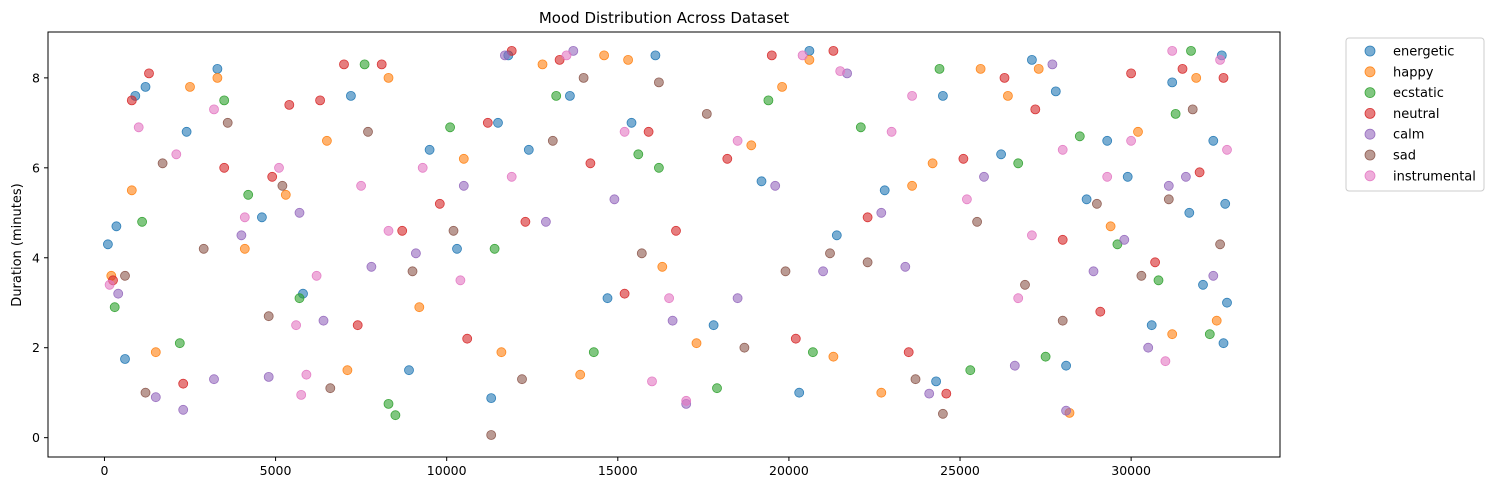  What do you see at coordinates (1413, 72) in the screenshot?
I see `legend-label: happy` at bounding box center [1413, 72].